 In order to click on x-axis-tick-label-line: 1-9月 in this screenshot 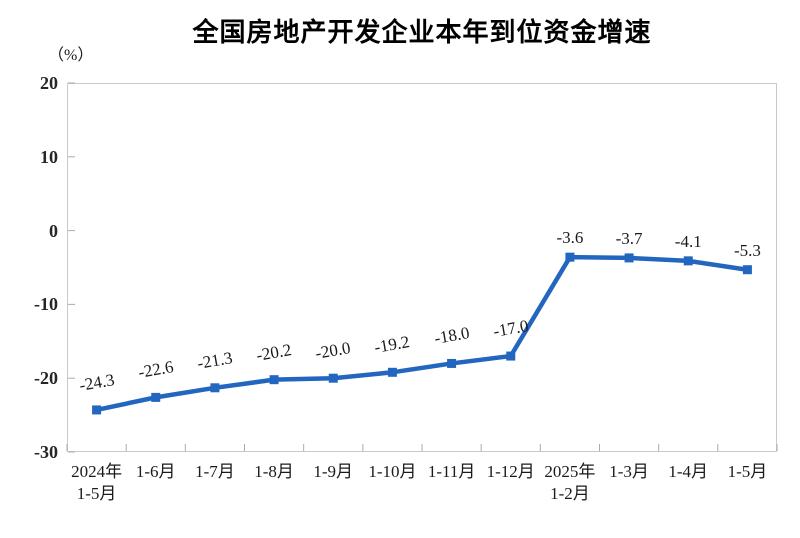, I will do `click(333, 471)`.